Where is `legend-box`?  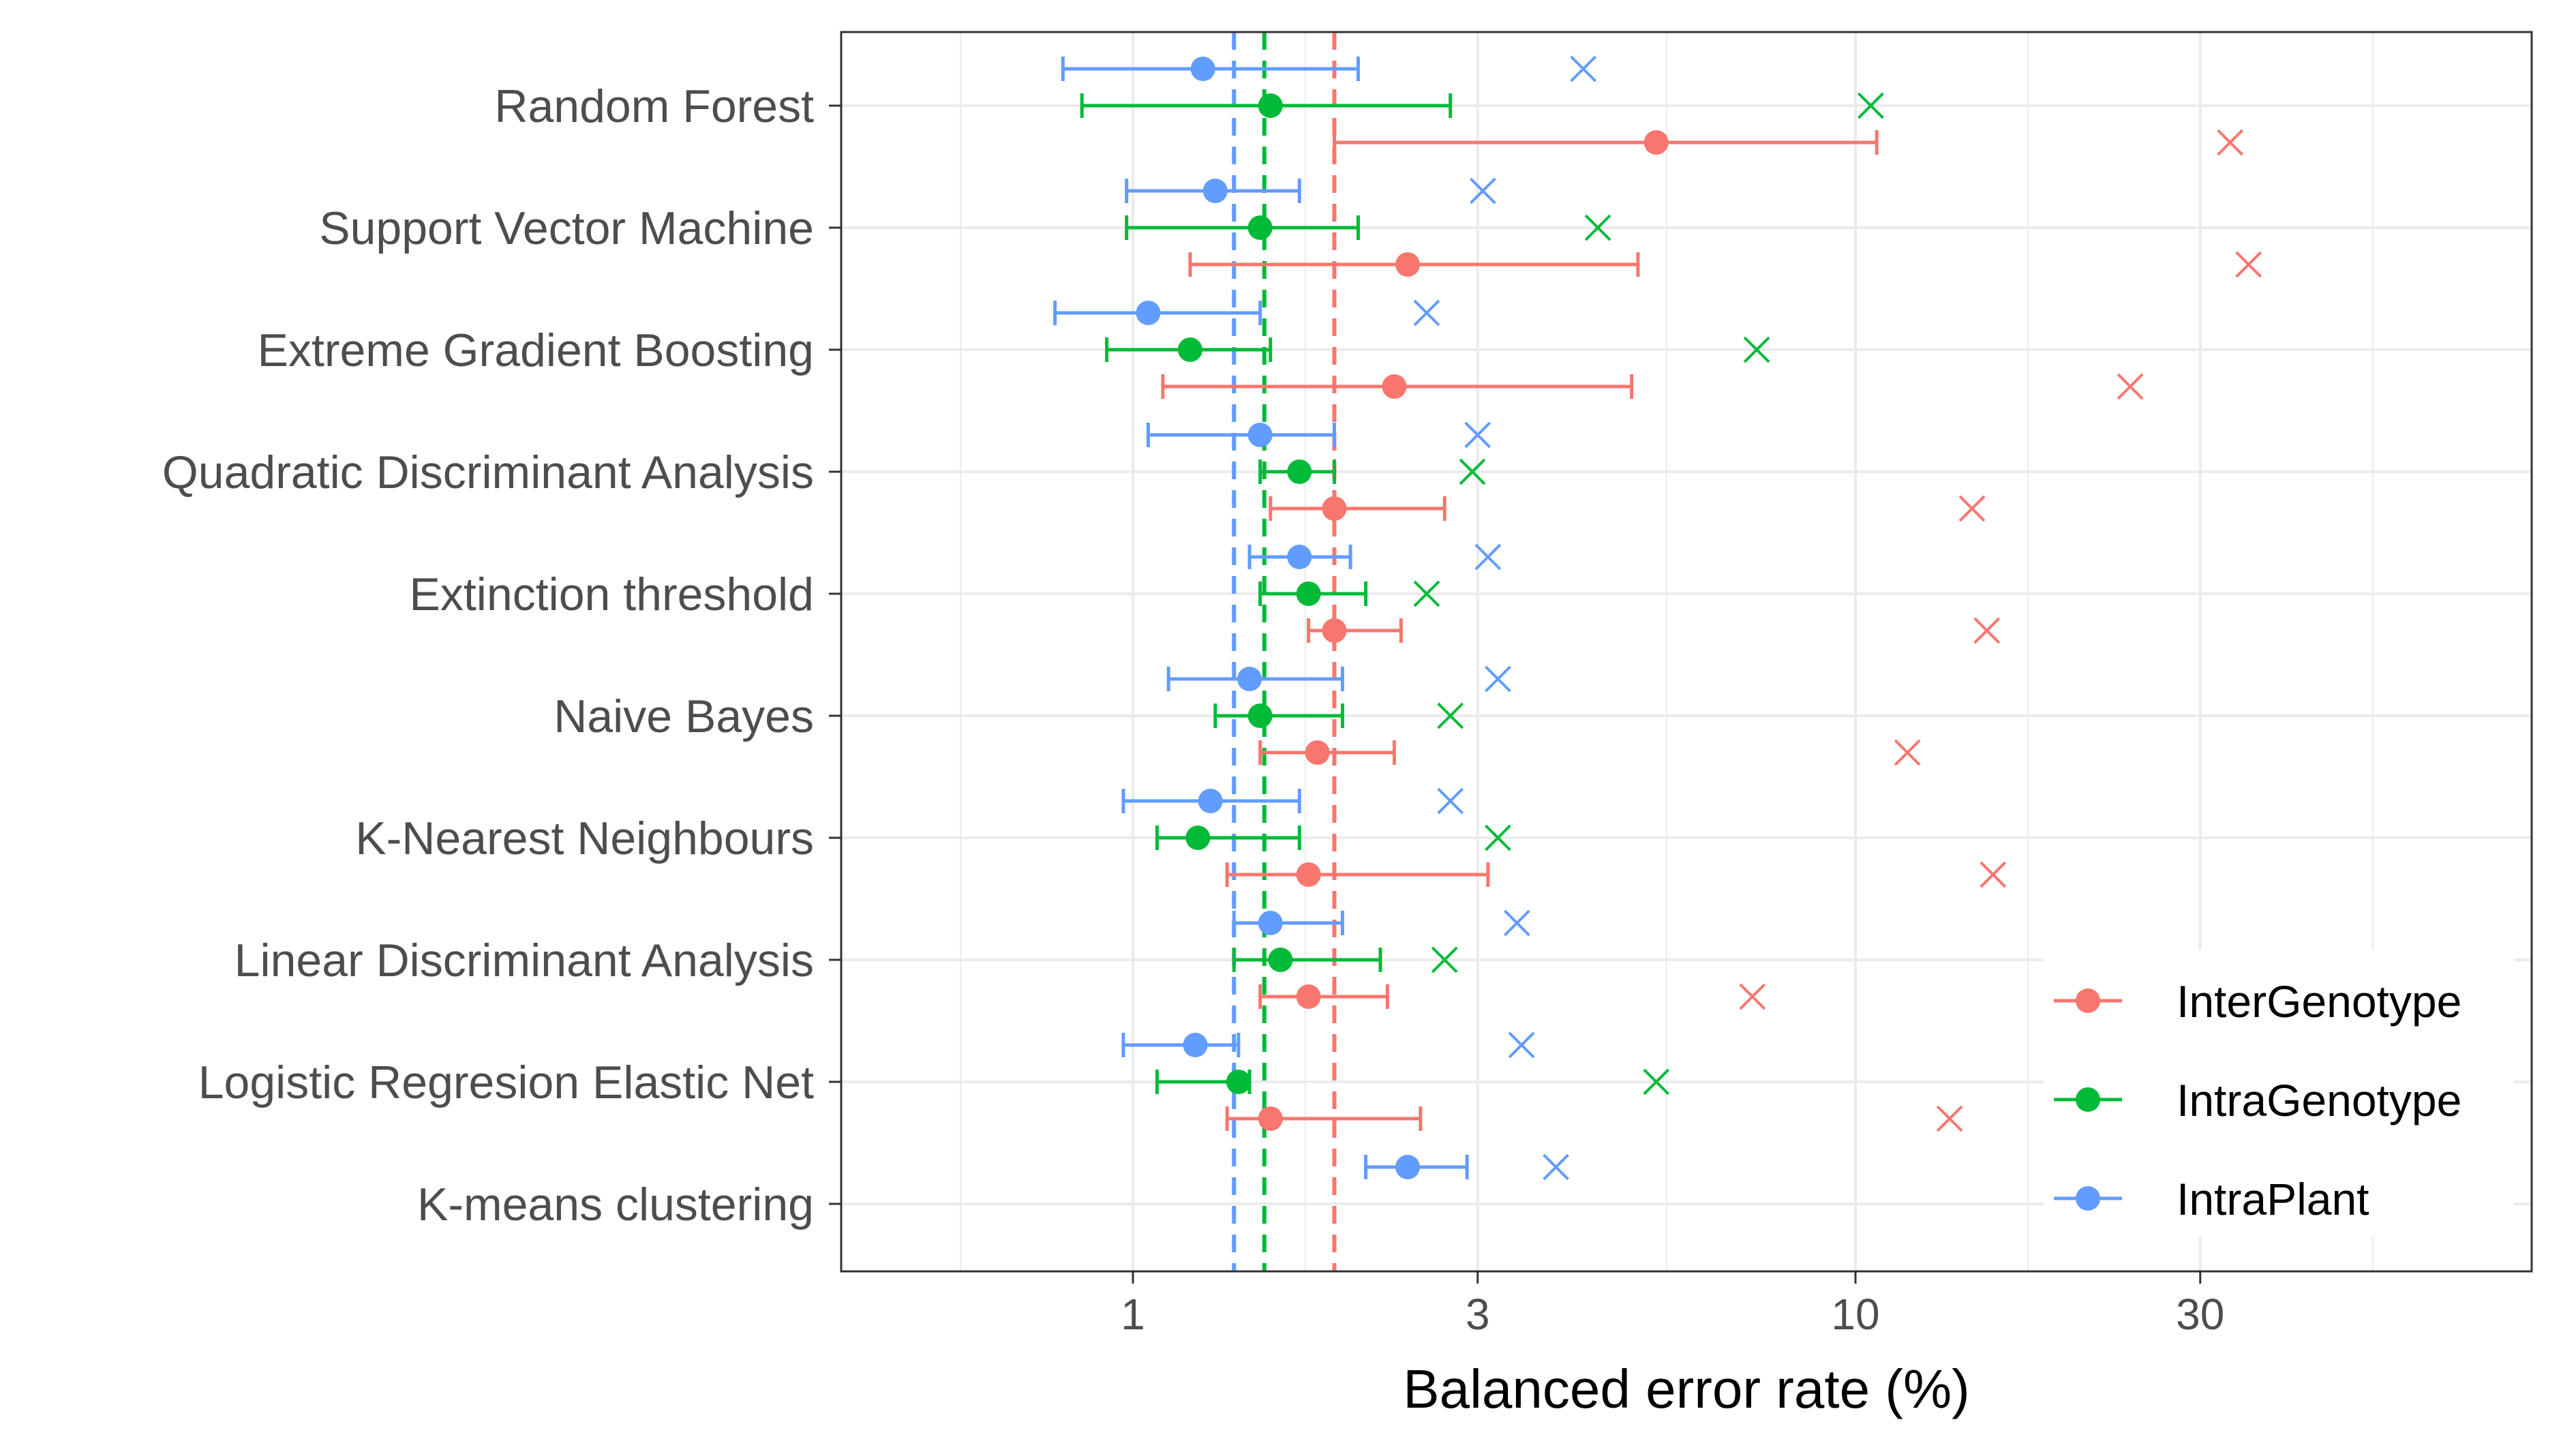
legend-box is located at coordinates (2279, 1093).